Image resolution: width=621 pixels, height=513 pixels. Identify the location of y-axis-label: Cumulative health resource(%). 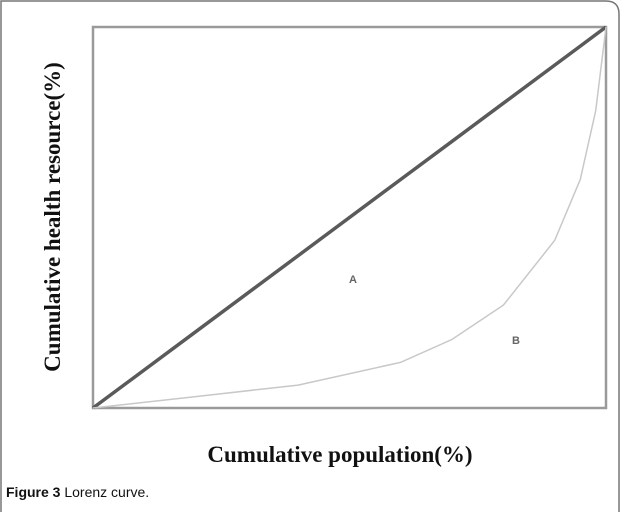
(52, 217).